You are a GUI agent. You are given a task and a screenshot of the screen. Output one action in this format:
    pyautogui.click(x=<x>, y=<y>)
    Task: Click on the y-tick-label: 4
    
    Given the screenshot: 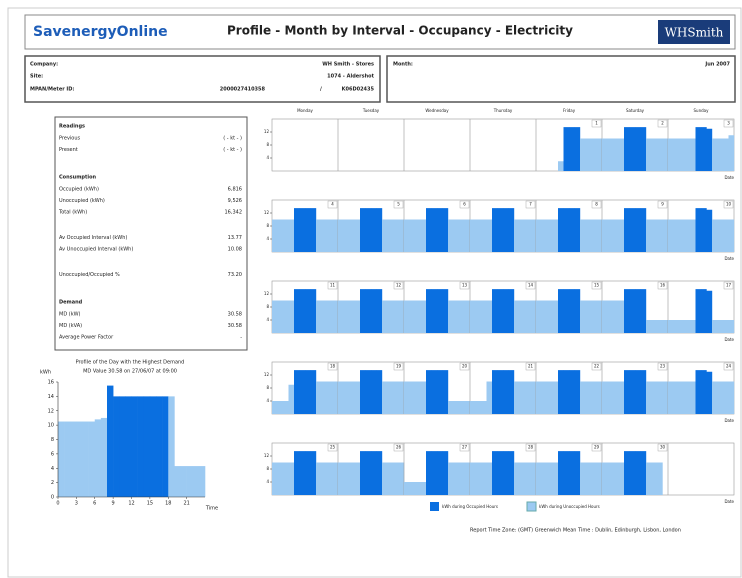 What is the action you would take?
    pyautogui.click(x=267, y=238)
    